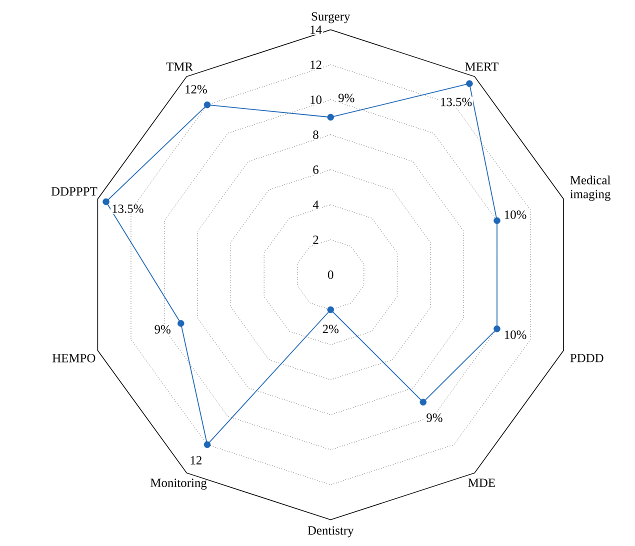 The height and width of the screenshot is (546, 635). What do you see at coordinates (316, 100) in the screenshot?
I see `y-tick-label: 10` at bounding box center [316, 100].